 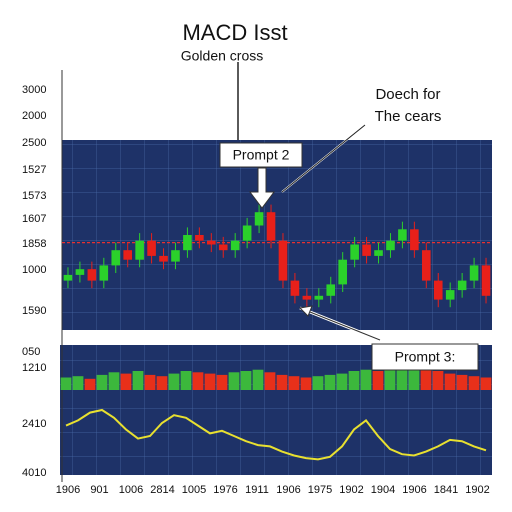 I want to click on x-tick-label: 901, so click(x=99, y=490).